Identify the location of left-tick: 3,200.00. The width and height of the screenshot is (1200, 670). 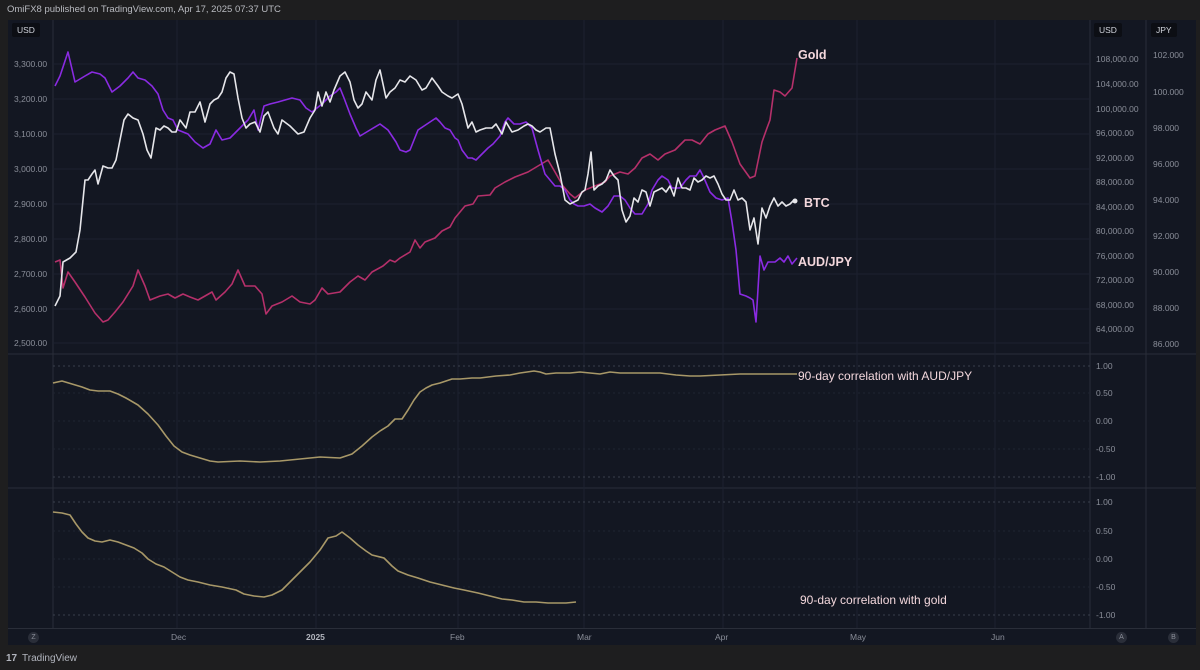
(31, 99).